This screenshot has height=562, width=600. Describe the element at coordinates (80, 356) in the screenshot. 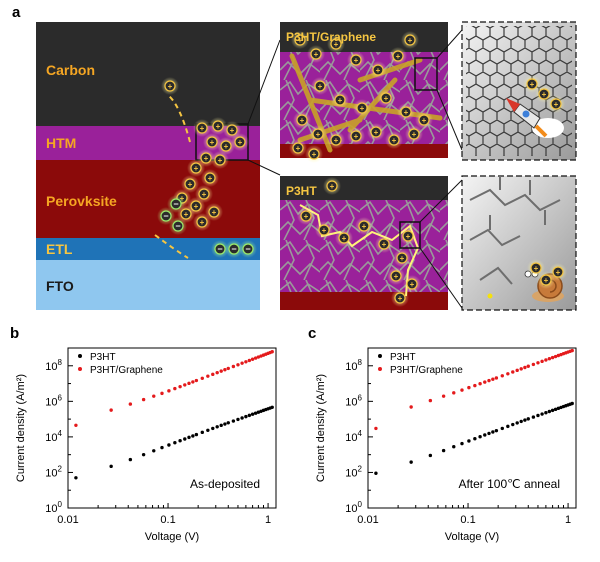

I see `legend-marker` at that location.